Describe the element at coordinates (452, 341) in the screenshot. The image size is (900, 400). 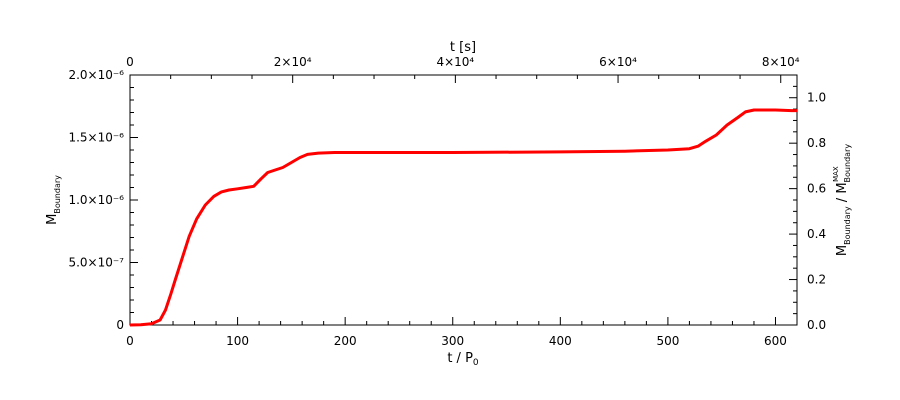
I see `x-tick-label: 300` at that location.